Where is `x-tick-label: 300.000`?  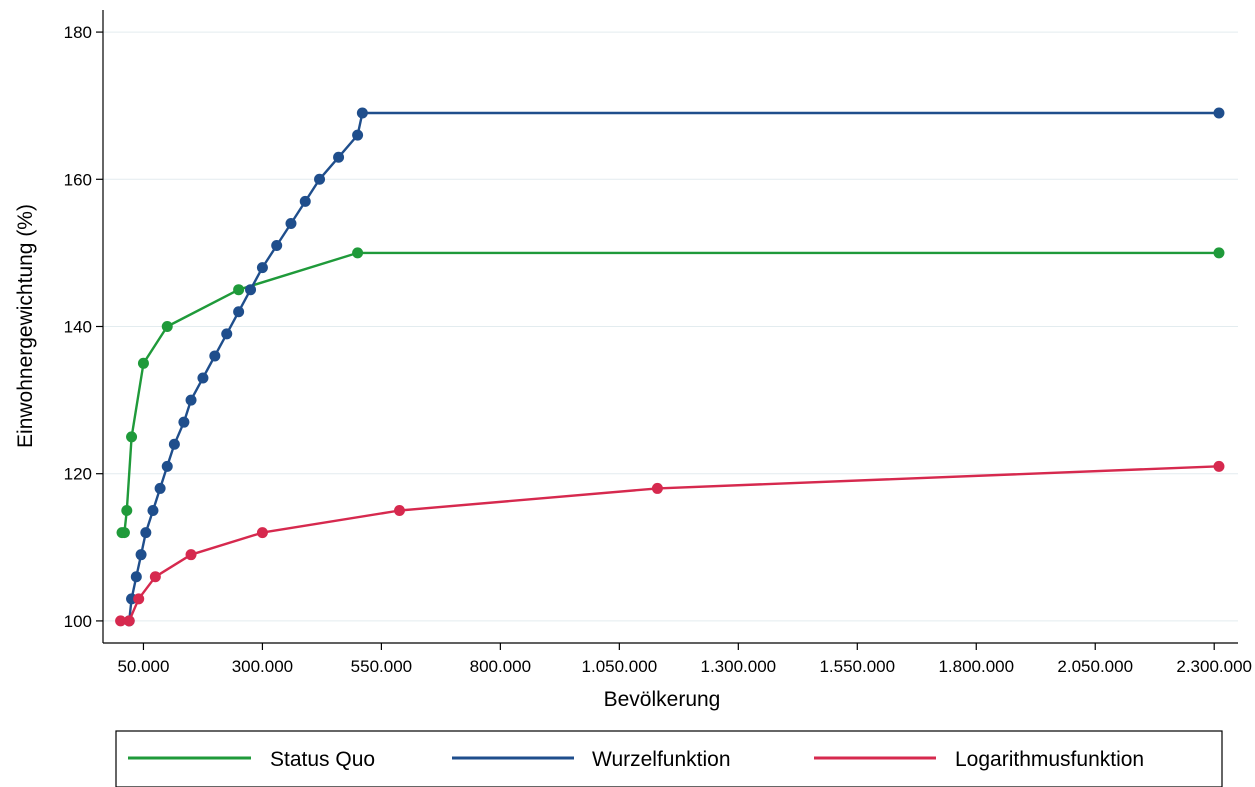 x-tick-label: 300.000 is located at coordinates (262, 666).